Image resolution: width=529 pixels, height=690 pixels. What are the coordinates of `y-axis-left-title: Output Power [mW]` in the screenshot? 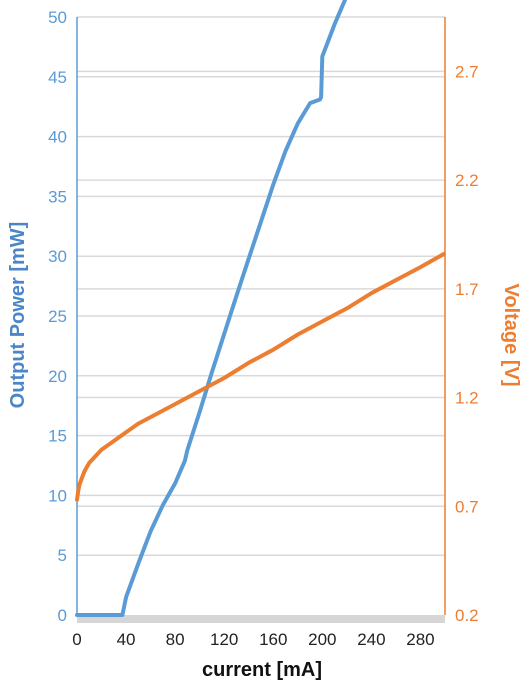 It's located at (18, 315).